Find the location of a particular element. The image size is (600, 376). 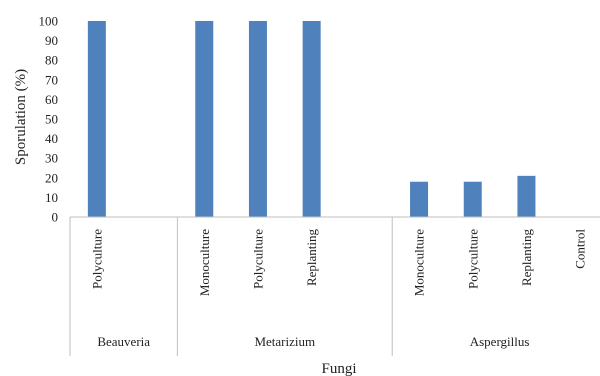

category-label: Control is located at coordinates (580, 249).